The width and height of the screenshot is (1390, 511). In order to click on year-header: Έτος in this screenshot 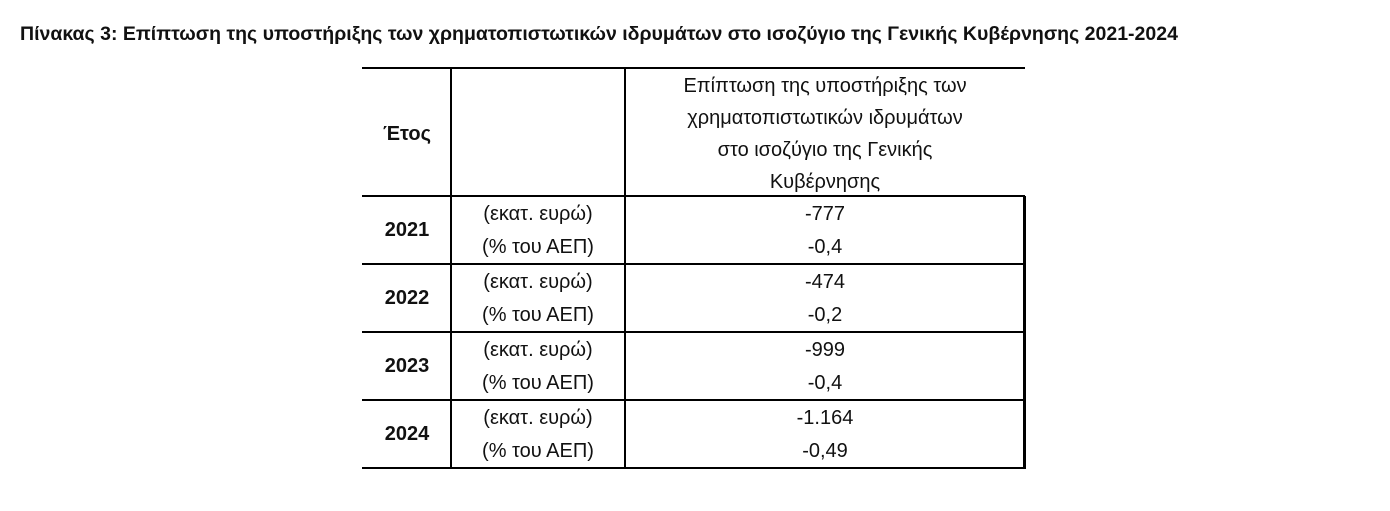, I will do `click(407, 134)`.